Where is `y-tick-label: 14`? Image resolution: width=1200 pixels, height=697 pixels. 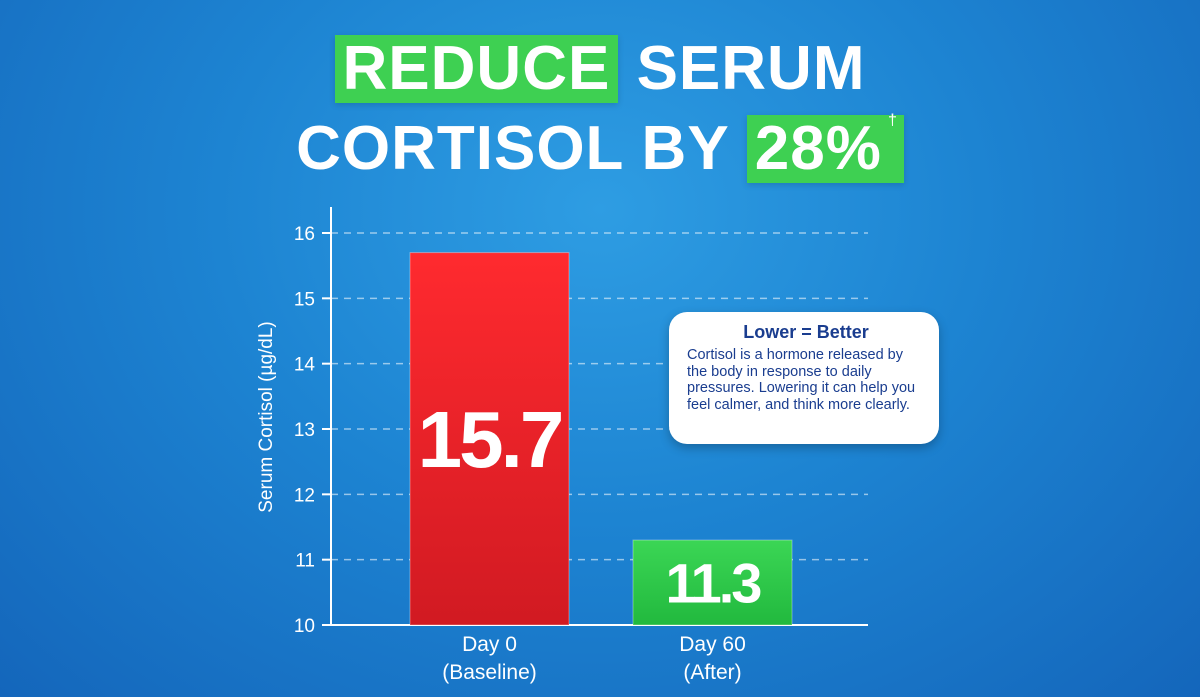
y-tick-label: 14 is located at coordinates (305, 365).